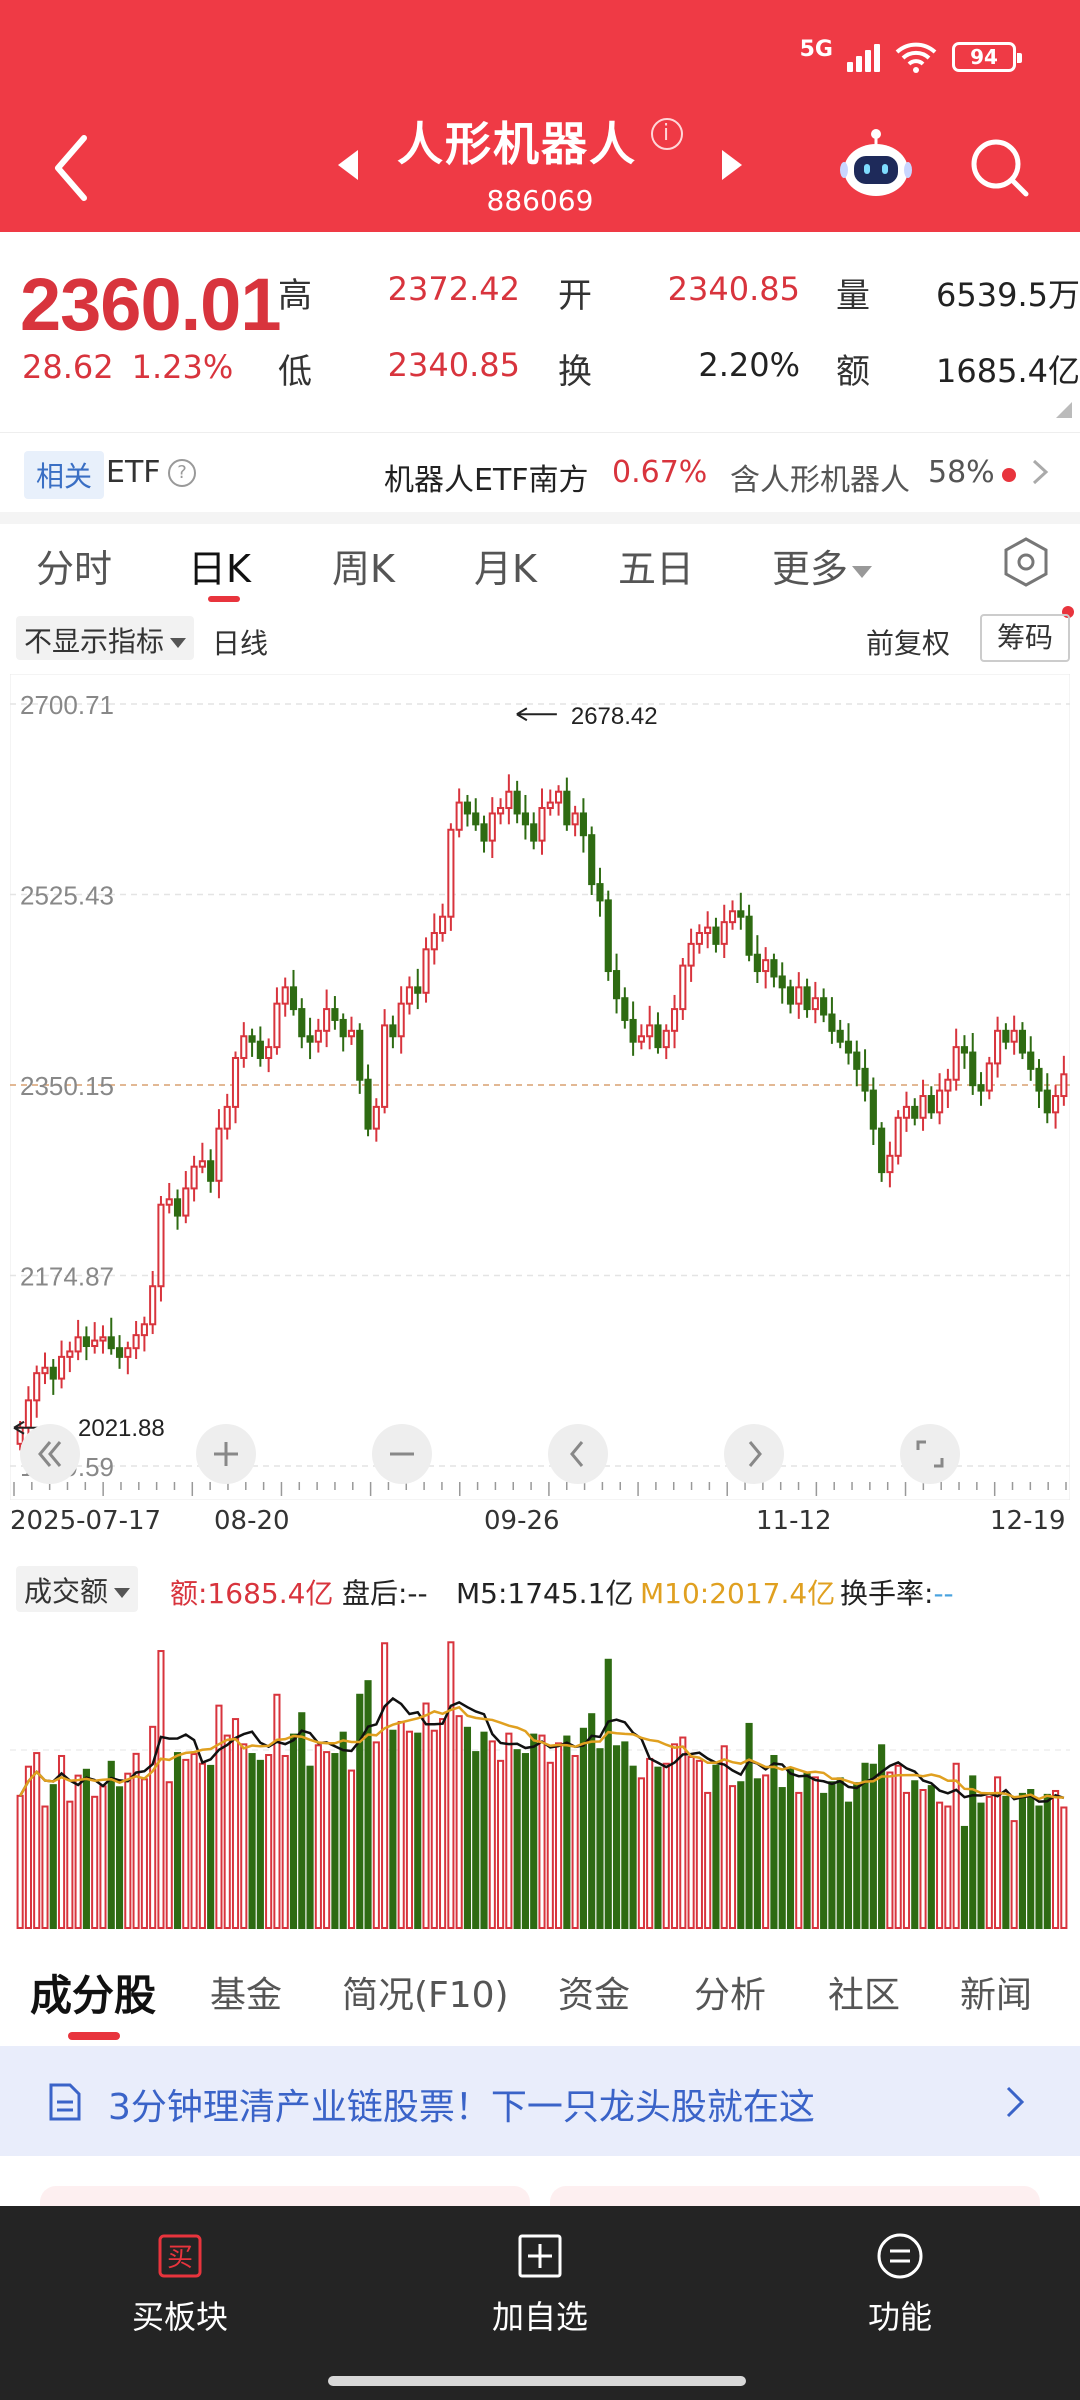 The height and width of the screenshot is (2400, 1080). What do you see at coordinates (578, 1454) in the screenshot?
I see `scroll-left-icon` at bounding box center [578, 1454].